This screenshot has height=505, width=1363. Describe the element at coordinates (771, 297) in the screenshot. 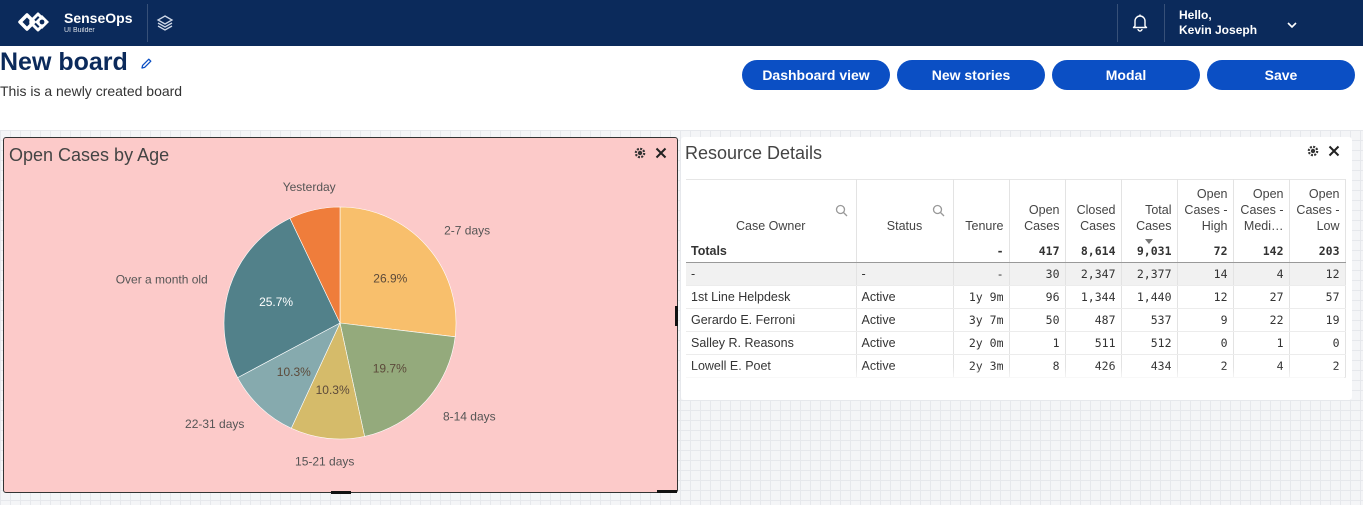

I see `table-cell: 1st Line Helpdesk` at that location.